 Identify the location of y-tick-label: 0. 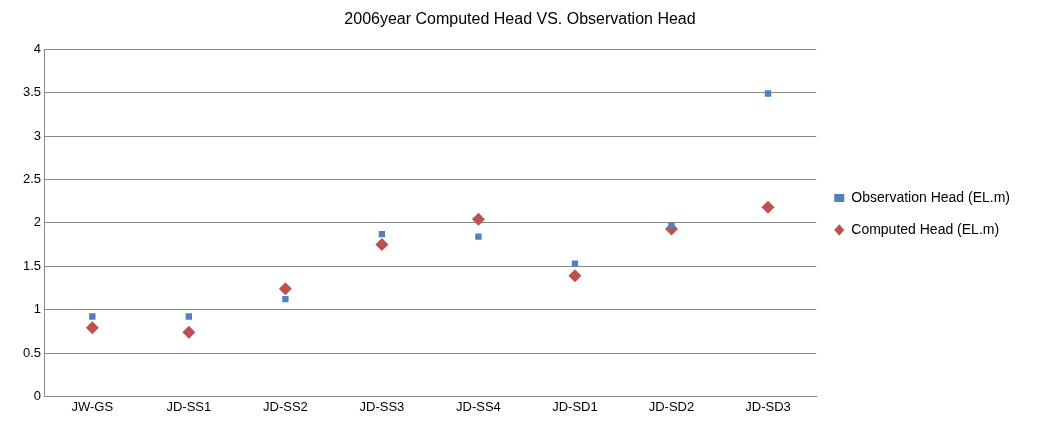
(37, 395).